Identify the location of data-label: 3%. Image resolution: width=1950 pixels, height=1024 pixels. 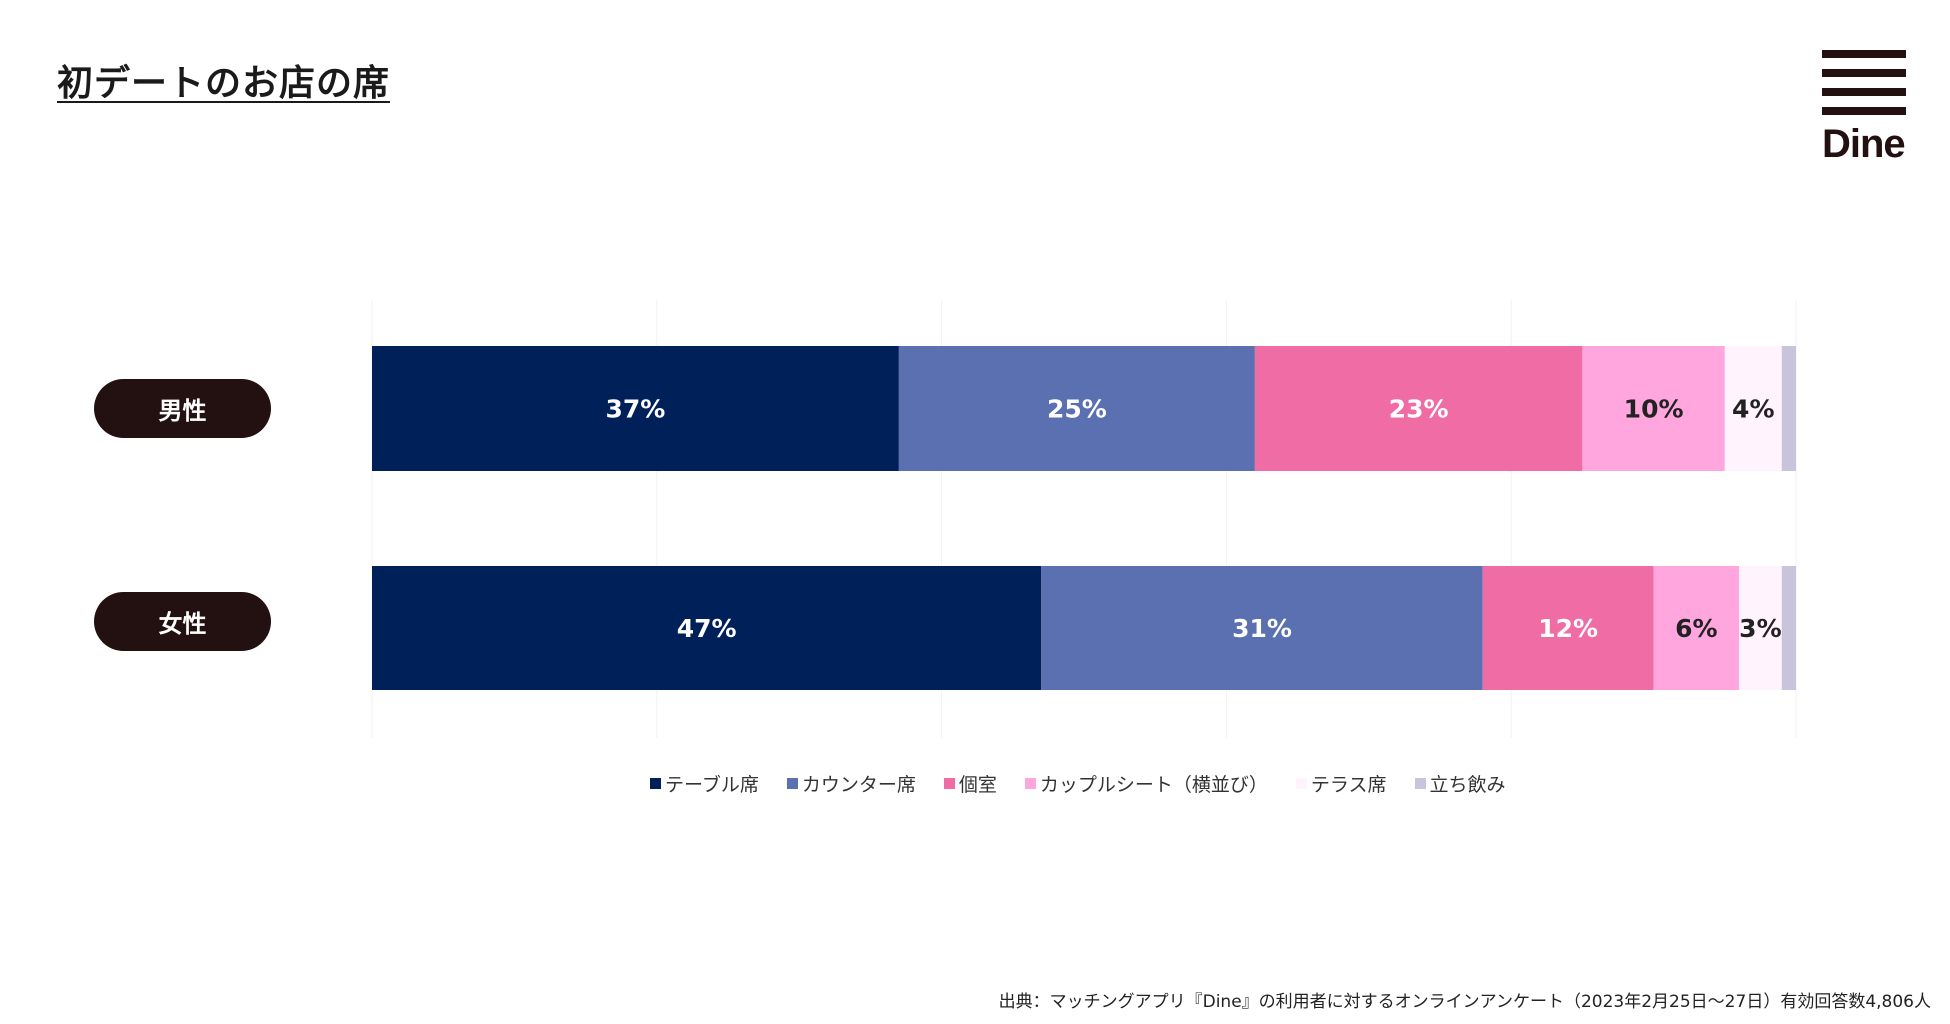
(1760, 628).